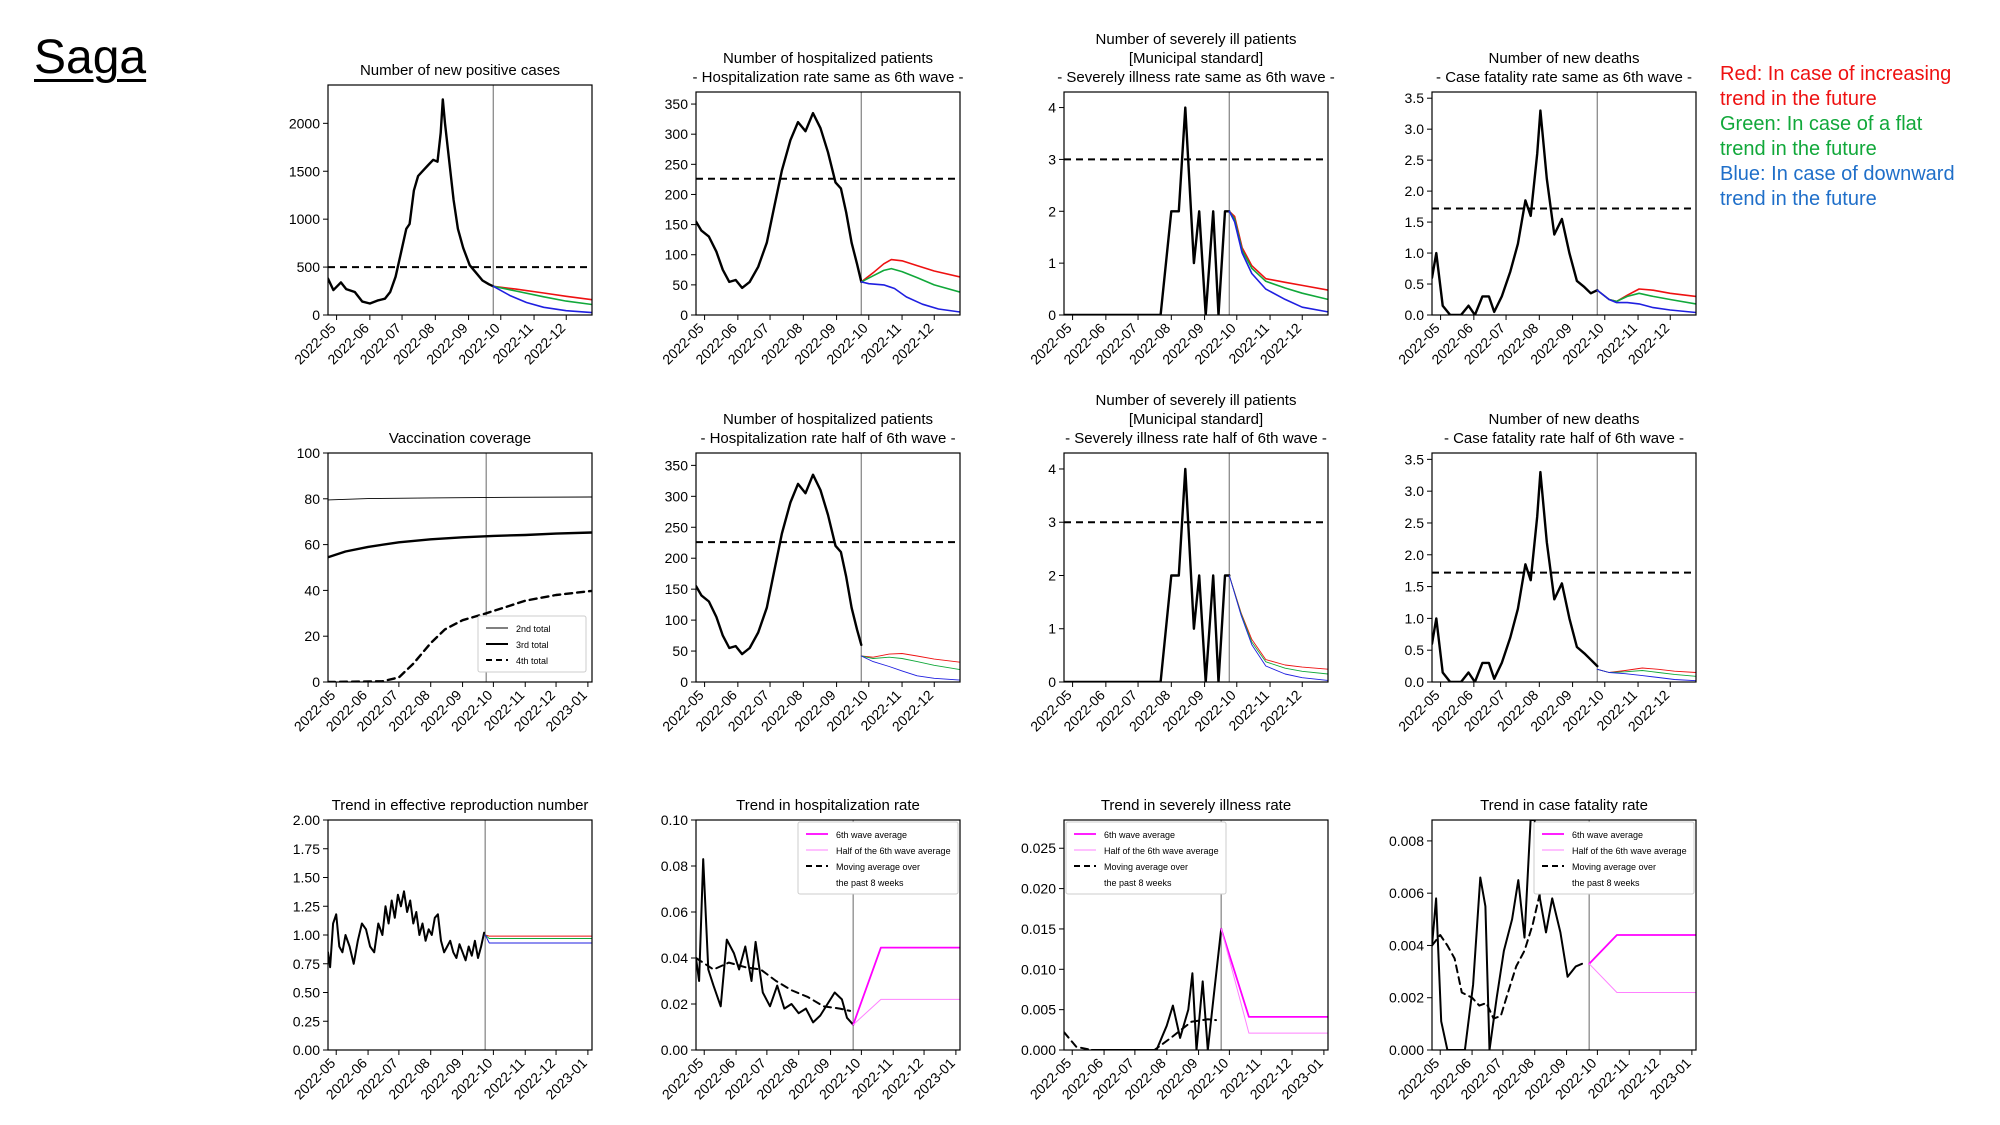  What do you see at coordinates (1415, 284) in the screenshot?
I see `y-tick-label: 0.5` at bounding box center [1415, 284].